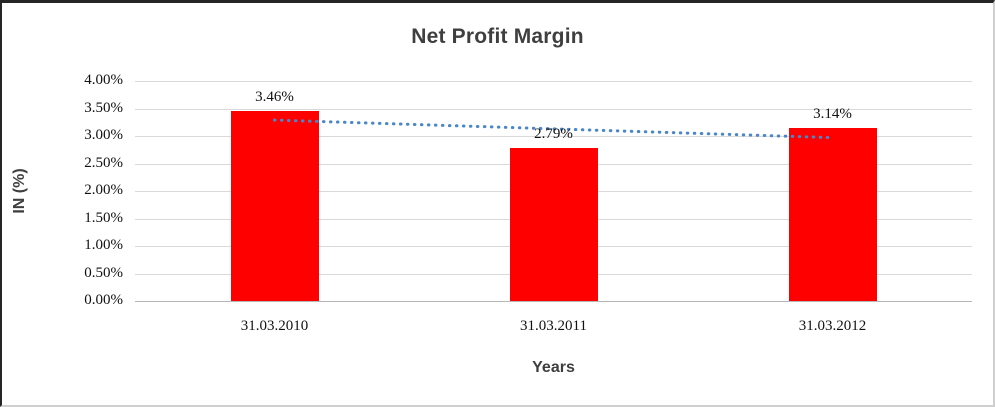 Image resolution: width=995 pixels, height=407 pixels. What do you see at coordinates (274, 96) in the screenshot?
I see `bar-value-label: 3.46%` at bounding box center [274, 96].